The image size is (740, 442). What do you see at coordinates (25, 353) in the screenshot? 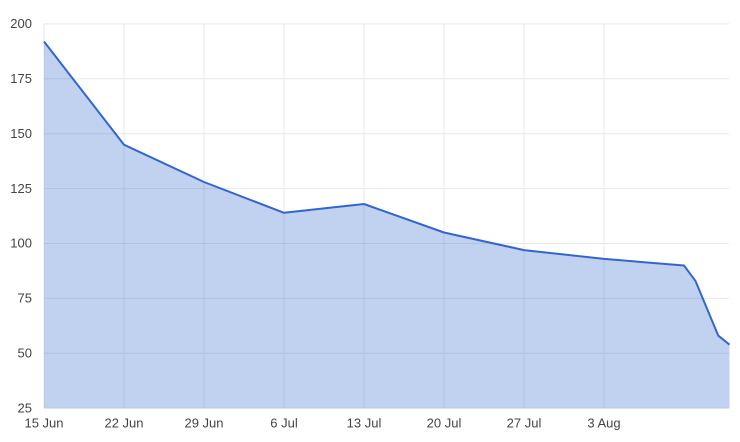
I see `svg-text: 50` at bounding box center [25, 353].